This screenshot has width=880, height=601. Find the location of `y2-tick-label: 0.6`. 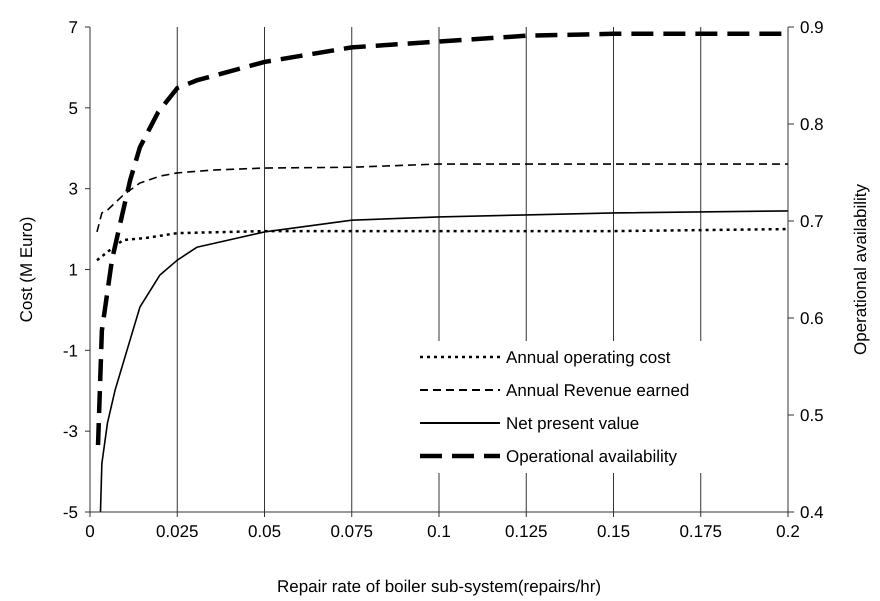

y2-tick-label: 0.6 is located at coordinates (812, 318).